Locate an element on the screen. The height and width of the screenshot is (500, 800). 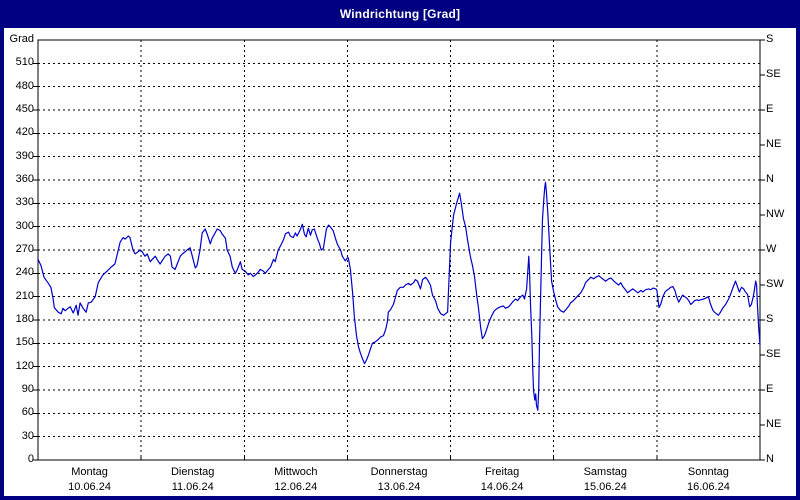
compass-tick-label: W is located at coordinates (771, 249).